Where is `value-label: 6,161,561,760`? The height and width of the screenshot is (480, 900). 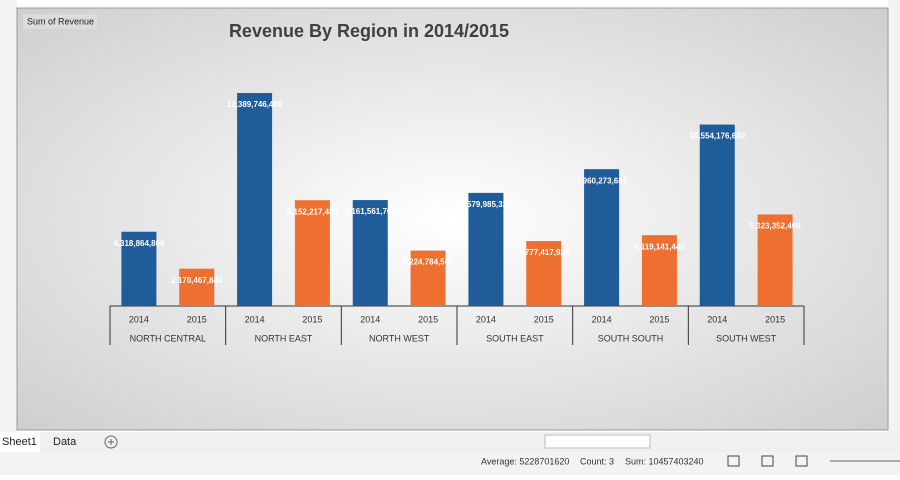 value-label: 6,161,561,760 is located at coordinates (371, 211).